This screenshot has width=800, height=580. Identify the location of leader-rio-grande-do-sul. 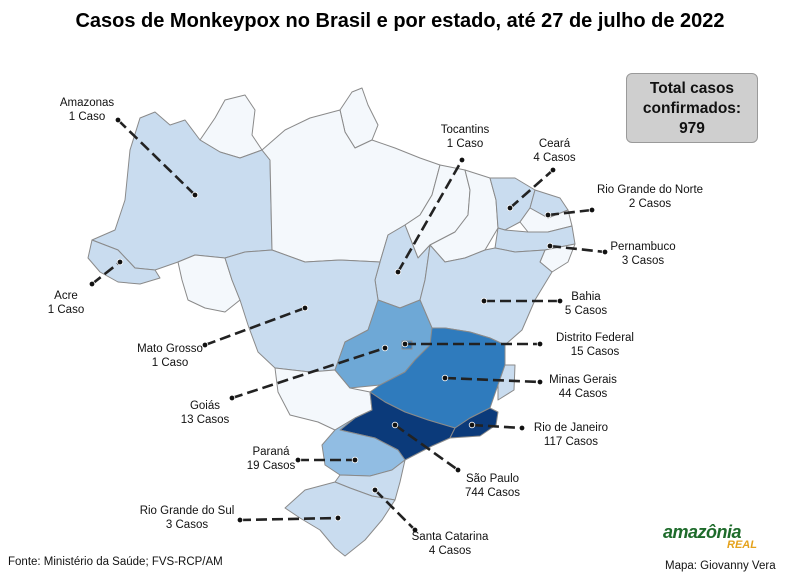
(289, 519).